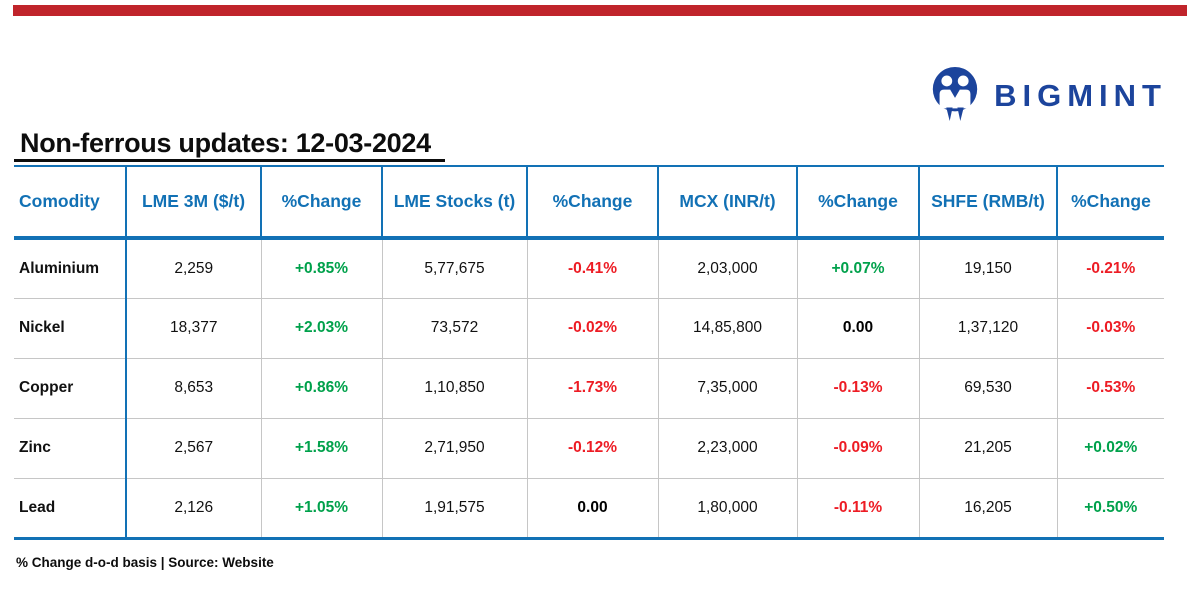  Describe the element at coordinates (454, 327) in the screenshot. I see `cell-lme-stocks: 73,572` at that location.